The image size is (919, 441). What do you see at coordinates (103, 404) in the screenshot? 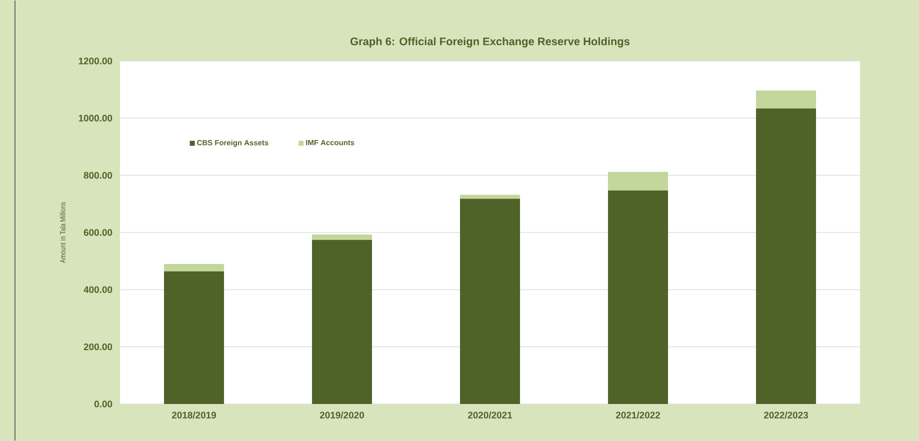
I see `y-tick-label: 0.00` at bounding box center [103, 404].